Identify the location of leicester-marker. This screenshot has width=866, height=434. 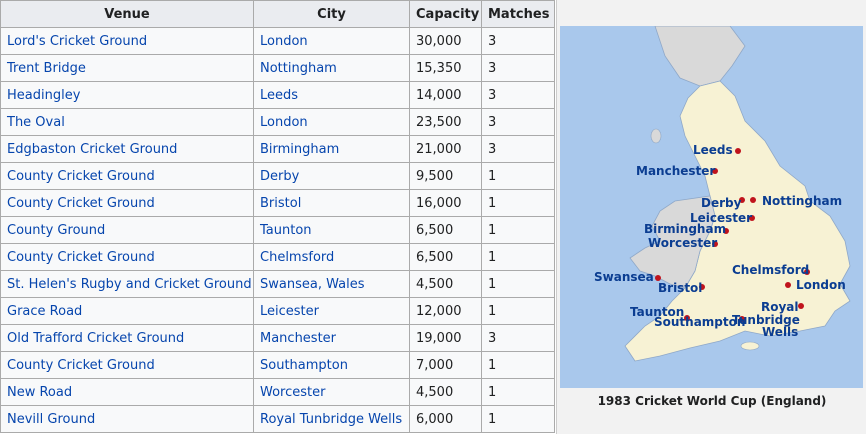
(752, 218).